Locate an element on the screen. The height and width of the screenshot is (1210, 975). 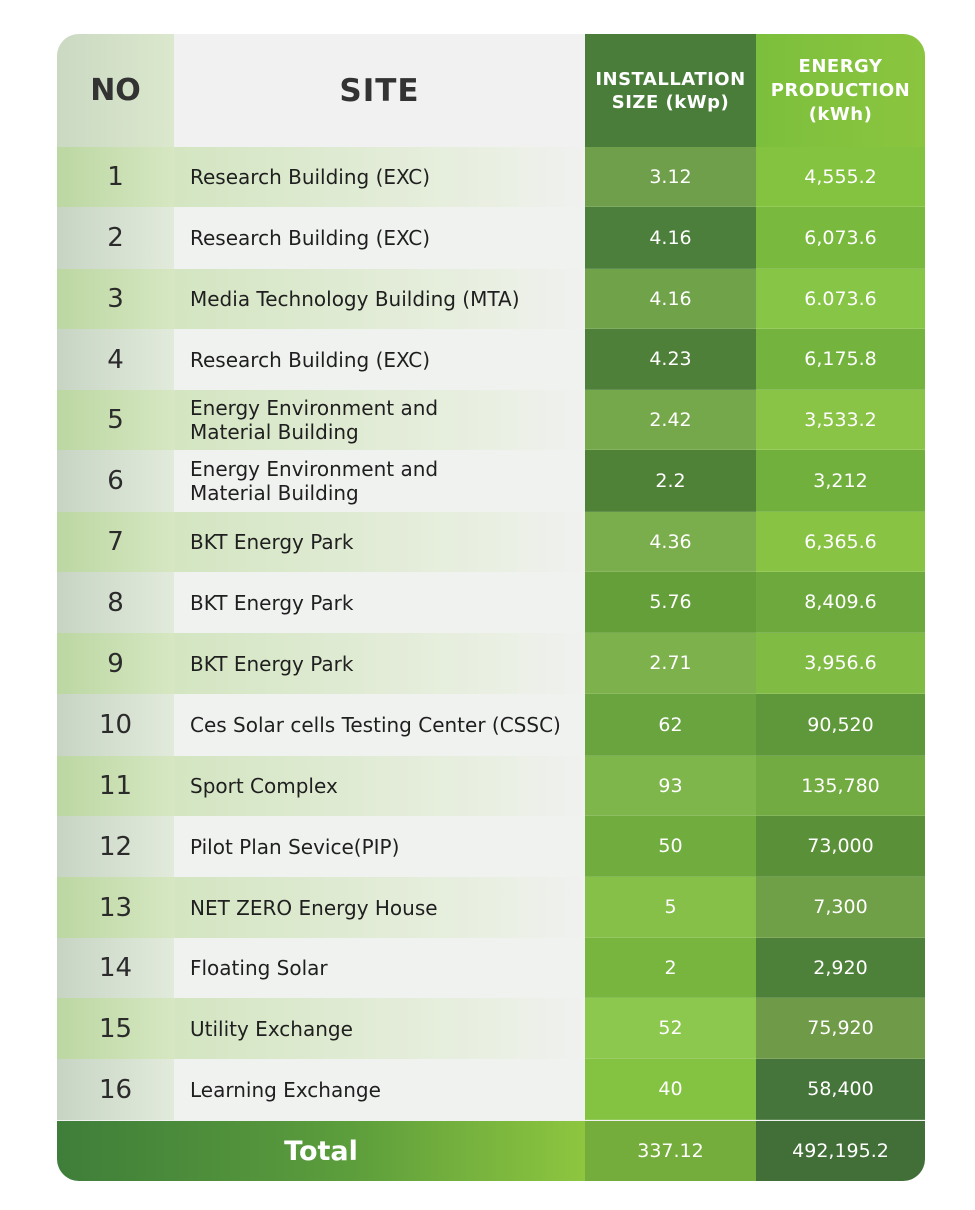
energy-production: 3,533.2 is located at coordinates (840, 420).